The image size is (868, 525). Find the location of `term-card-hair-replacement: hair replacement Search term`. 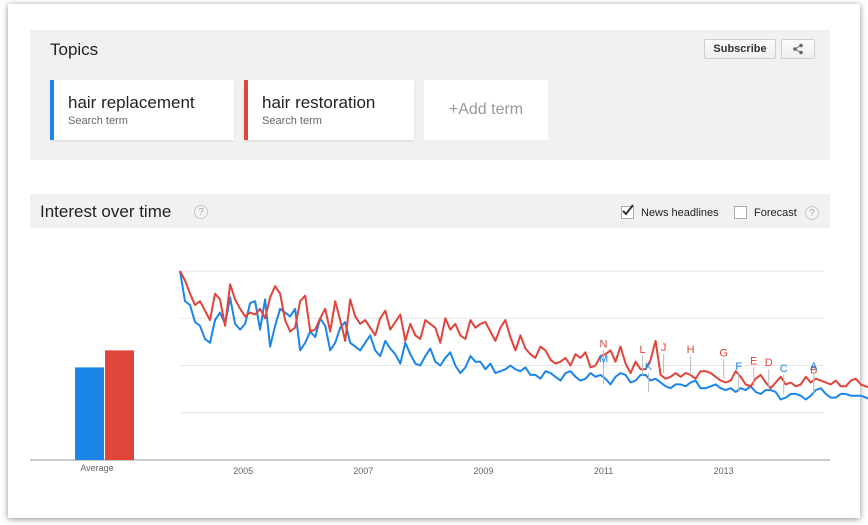

term-card-hair-replacement: hair replacement Search term is located at coordinates (142, 110).